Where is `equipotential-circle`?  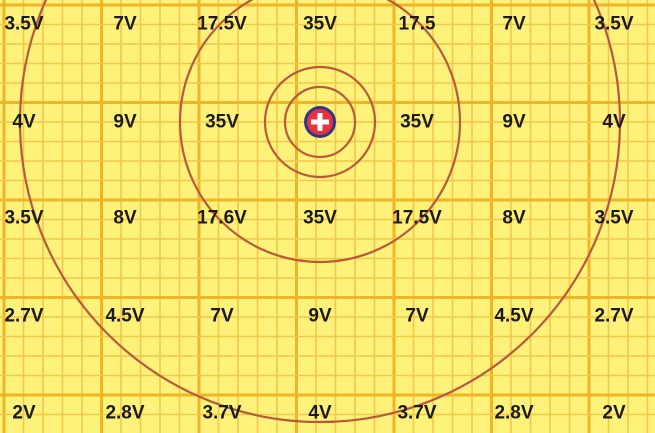 equipotential-circle is located at coordinates (320, 122).